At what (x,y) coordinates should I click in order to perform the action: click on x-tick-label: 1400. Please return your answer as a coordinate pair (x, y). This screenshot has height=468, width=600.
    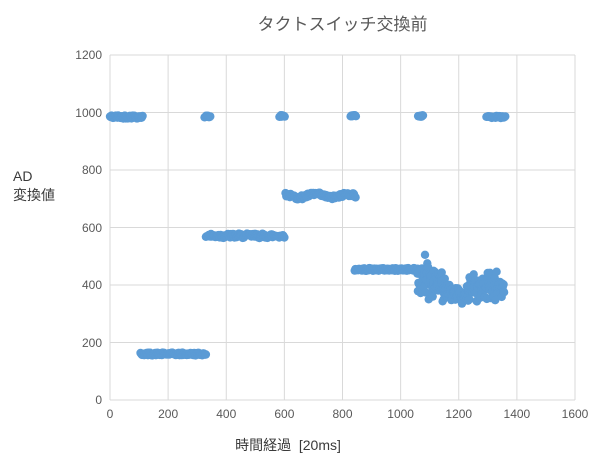
    Looking at the image, I should click on (517, 414).